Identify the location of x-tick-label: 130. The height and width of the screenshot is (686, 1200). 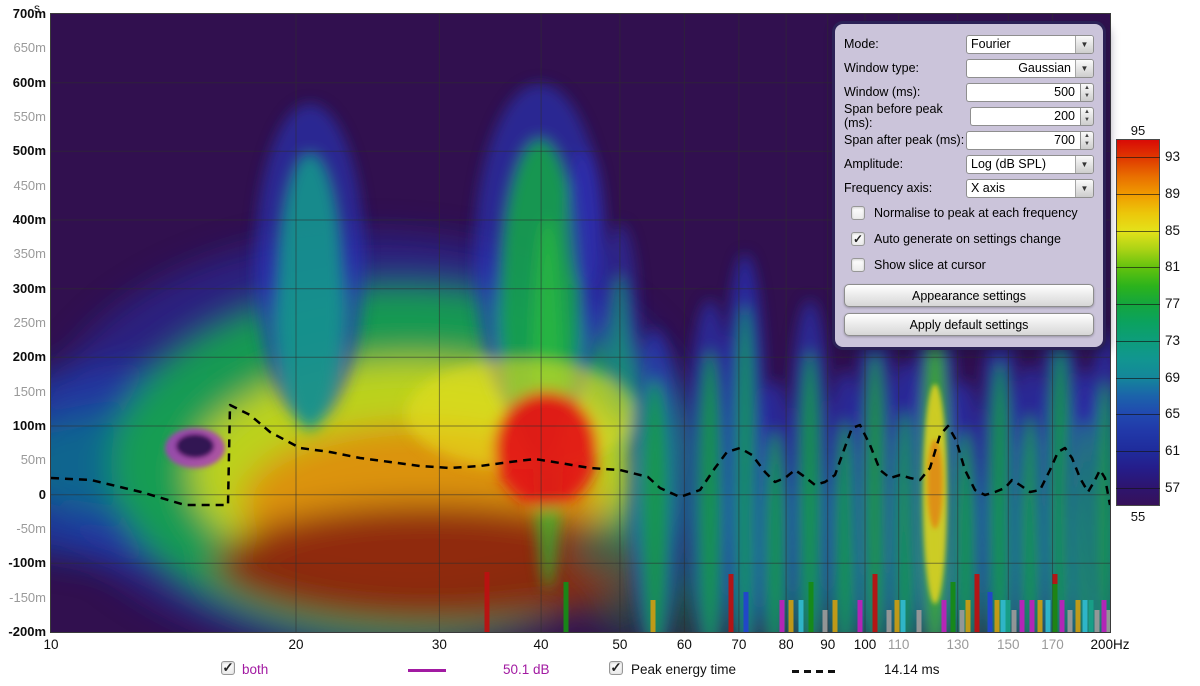
(957, 644).